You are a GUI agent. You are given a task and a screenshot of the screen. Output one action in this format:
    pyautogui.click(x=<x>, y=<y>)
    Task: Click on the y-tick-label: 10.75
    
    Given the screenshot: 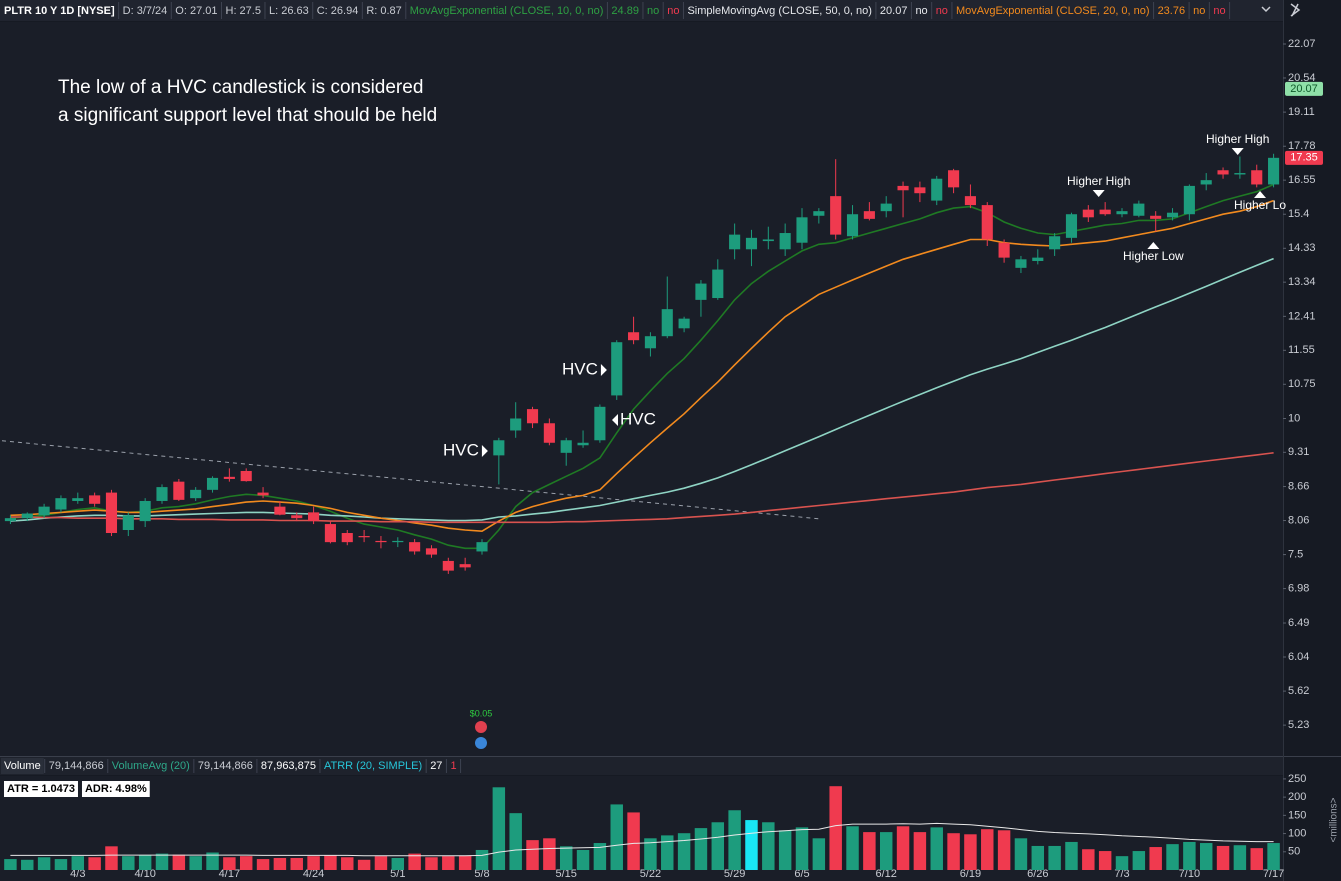 What is the action you would take?
    pyautogui.click(x=1302, y=384)
    